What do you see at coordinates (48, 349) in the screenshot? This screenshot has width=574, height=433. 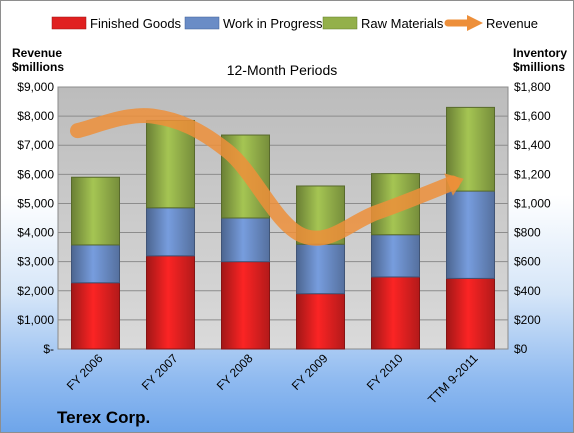 I see `left-tick-label: $-` at bounding box center [48, 349].